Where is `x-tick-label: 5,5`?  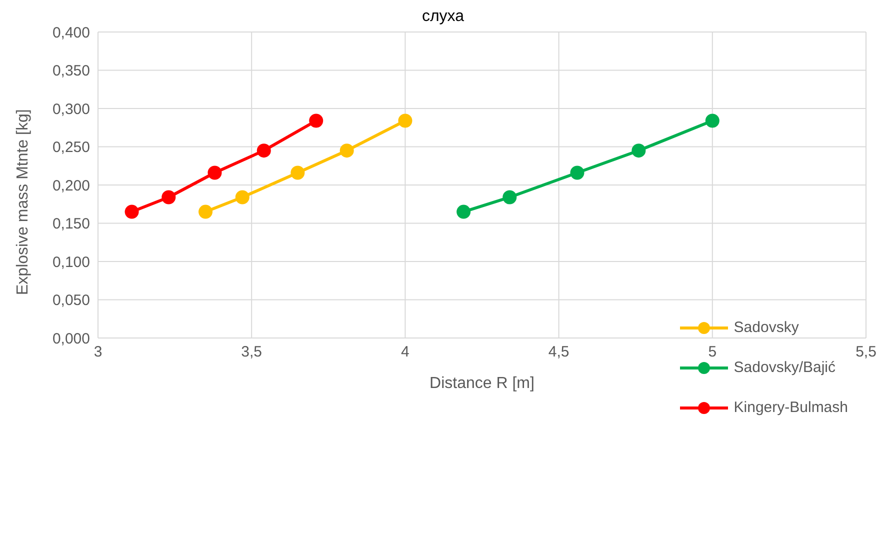 x-tick-label: 5,5 is located at coordinates (866, 352).